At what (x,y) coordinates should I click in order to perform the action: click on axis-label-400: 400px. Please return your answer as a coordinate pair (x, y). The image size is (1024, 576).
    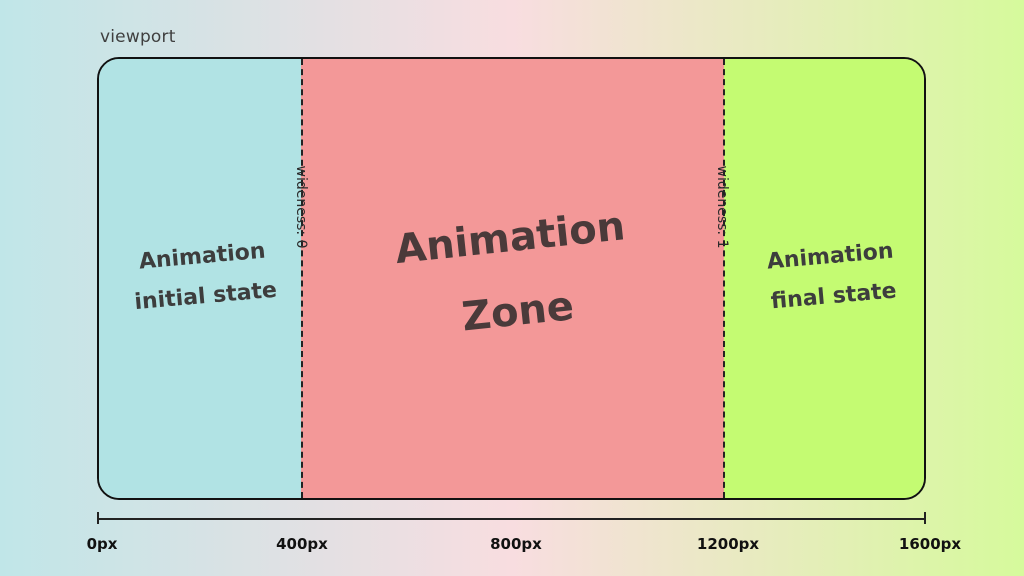
    Looking at the image, I should click on (302, 544).